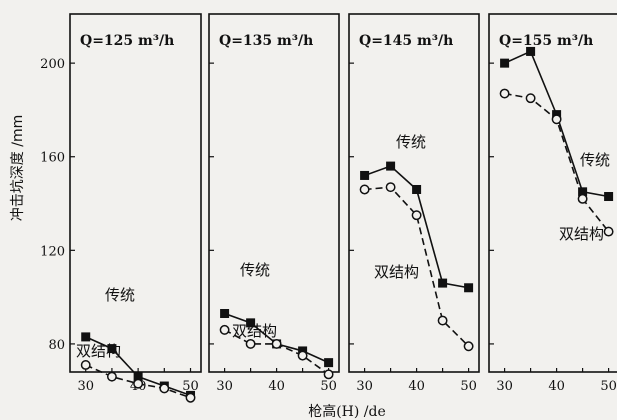  Describe the element at coordinates (18, 168) in the screenshot. I see `y-axis-label: 冲击坑深度 /mm` at that location.